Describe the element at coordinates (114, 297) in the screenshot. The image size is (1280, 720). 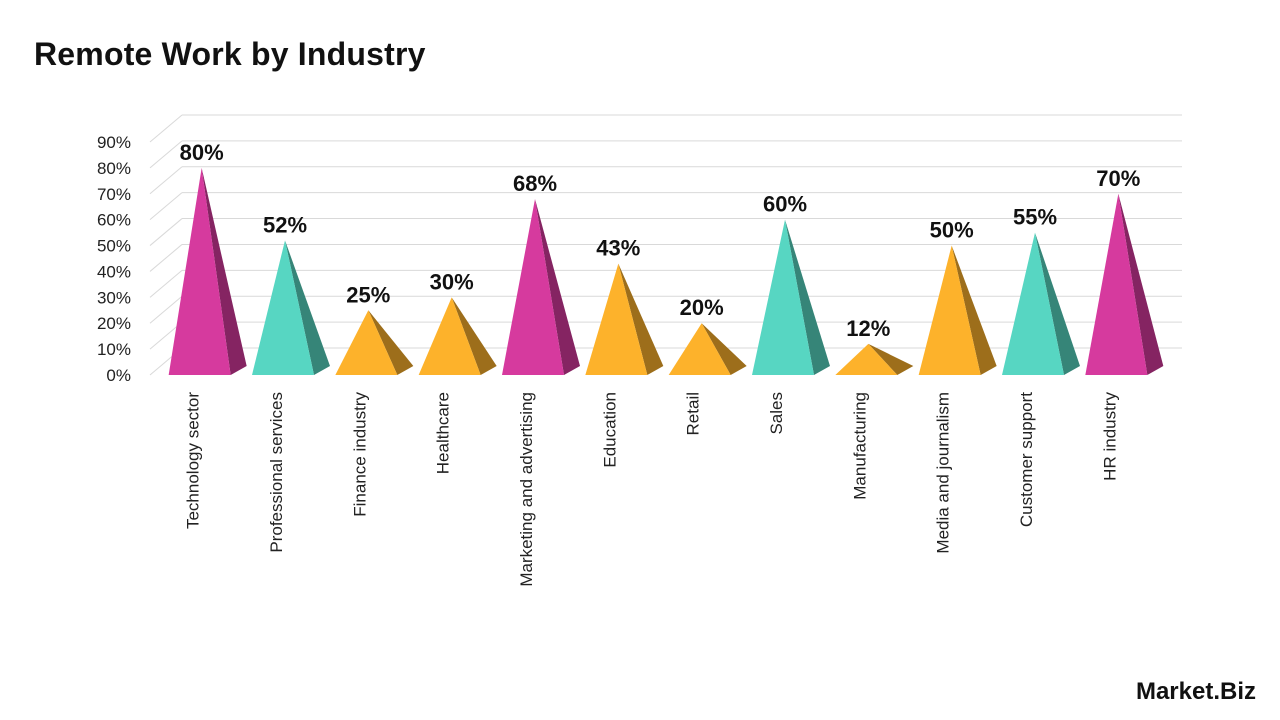
I see `y-tick-label: 30%` at that location.